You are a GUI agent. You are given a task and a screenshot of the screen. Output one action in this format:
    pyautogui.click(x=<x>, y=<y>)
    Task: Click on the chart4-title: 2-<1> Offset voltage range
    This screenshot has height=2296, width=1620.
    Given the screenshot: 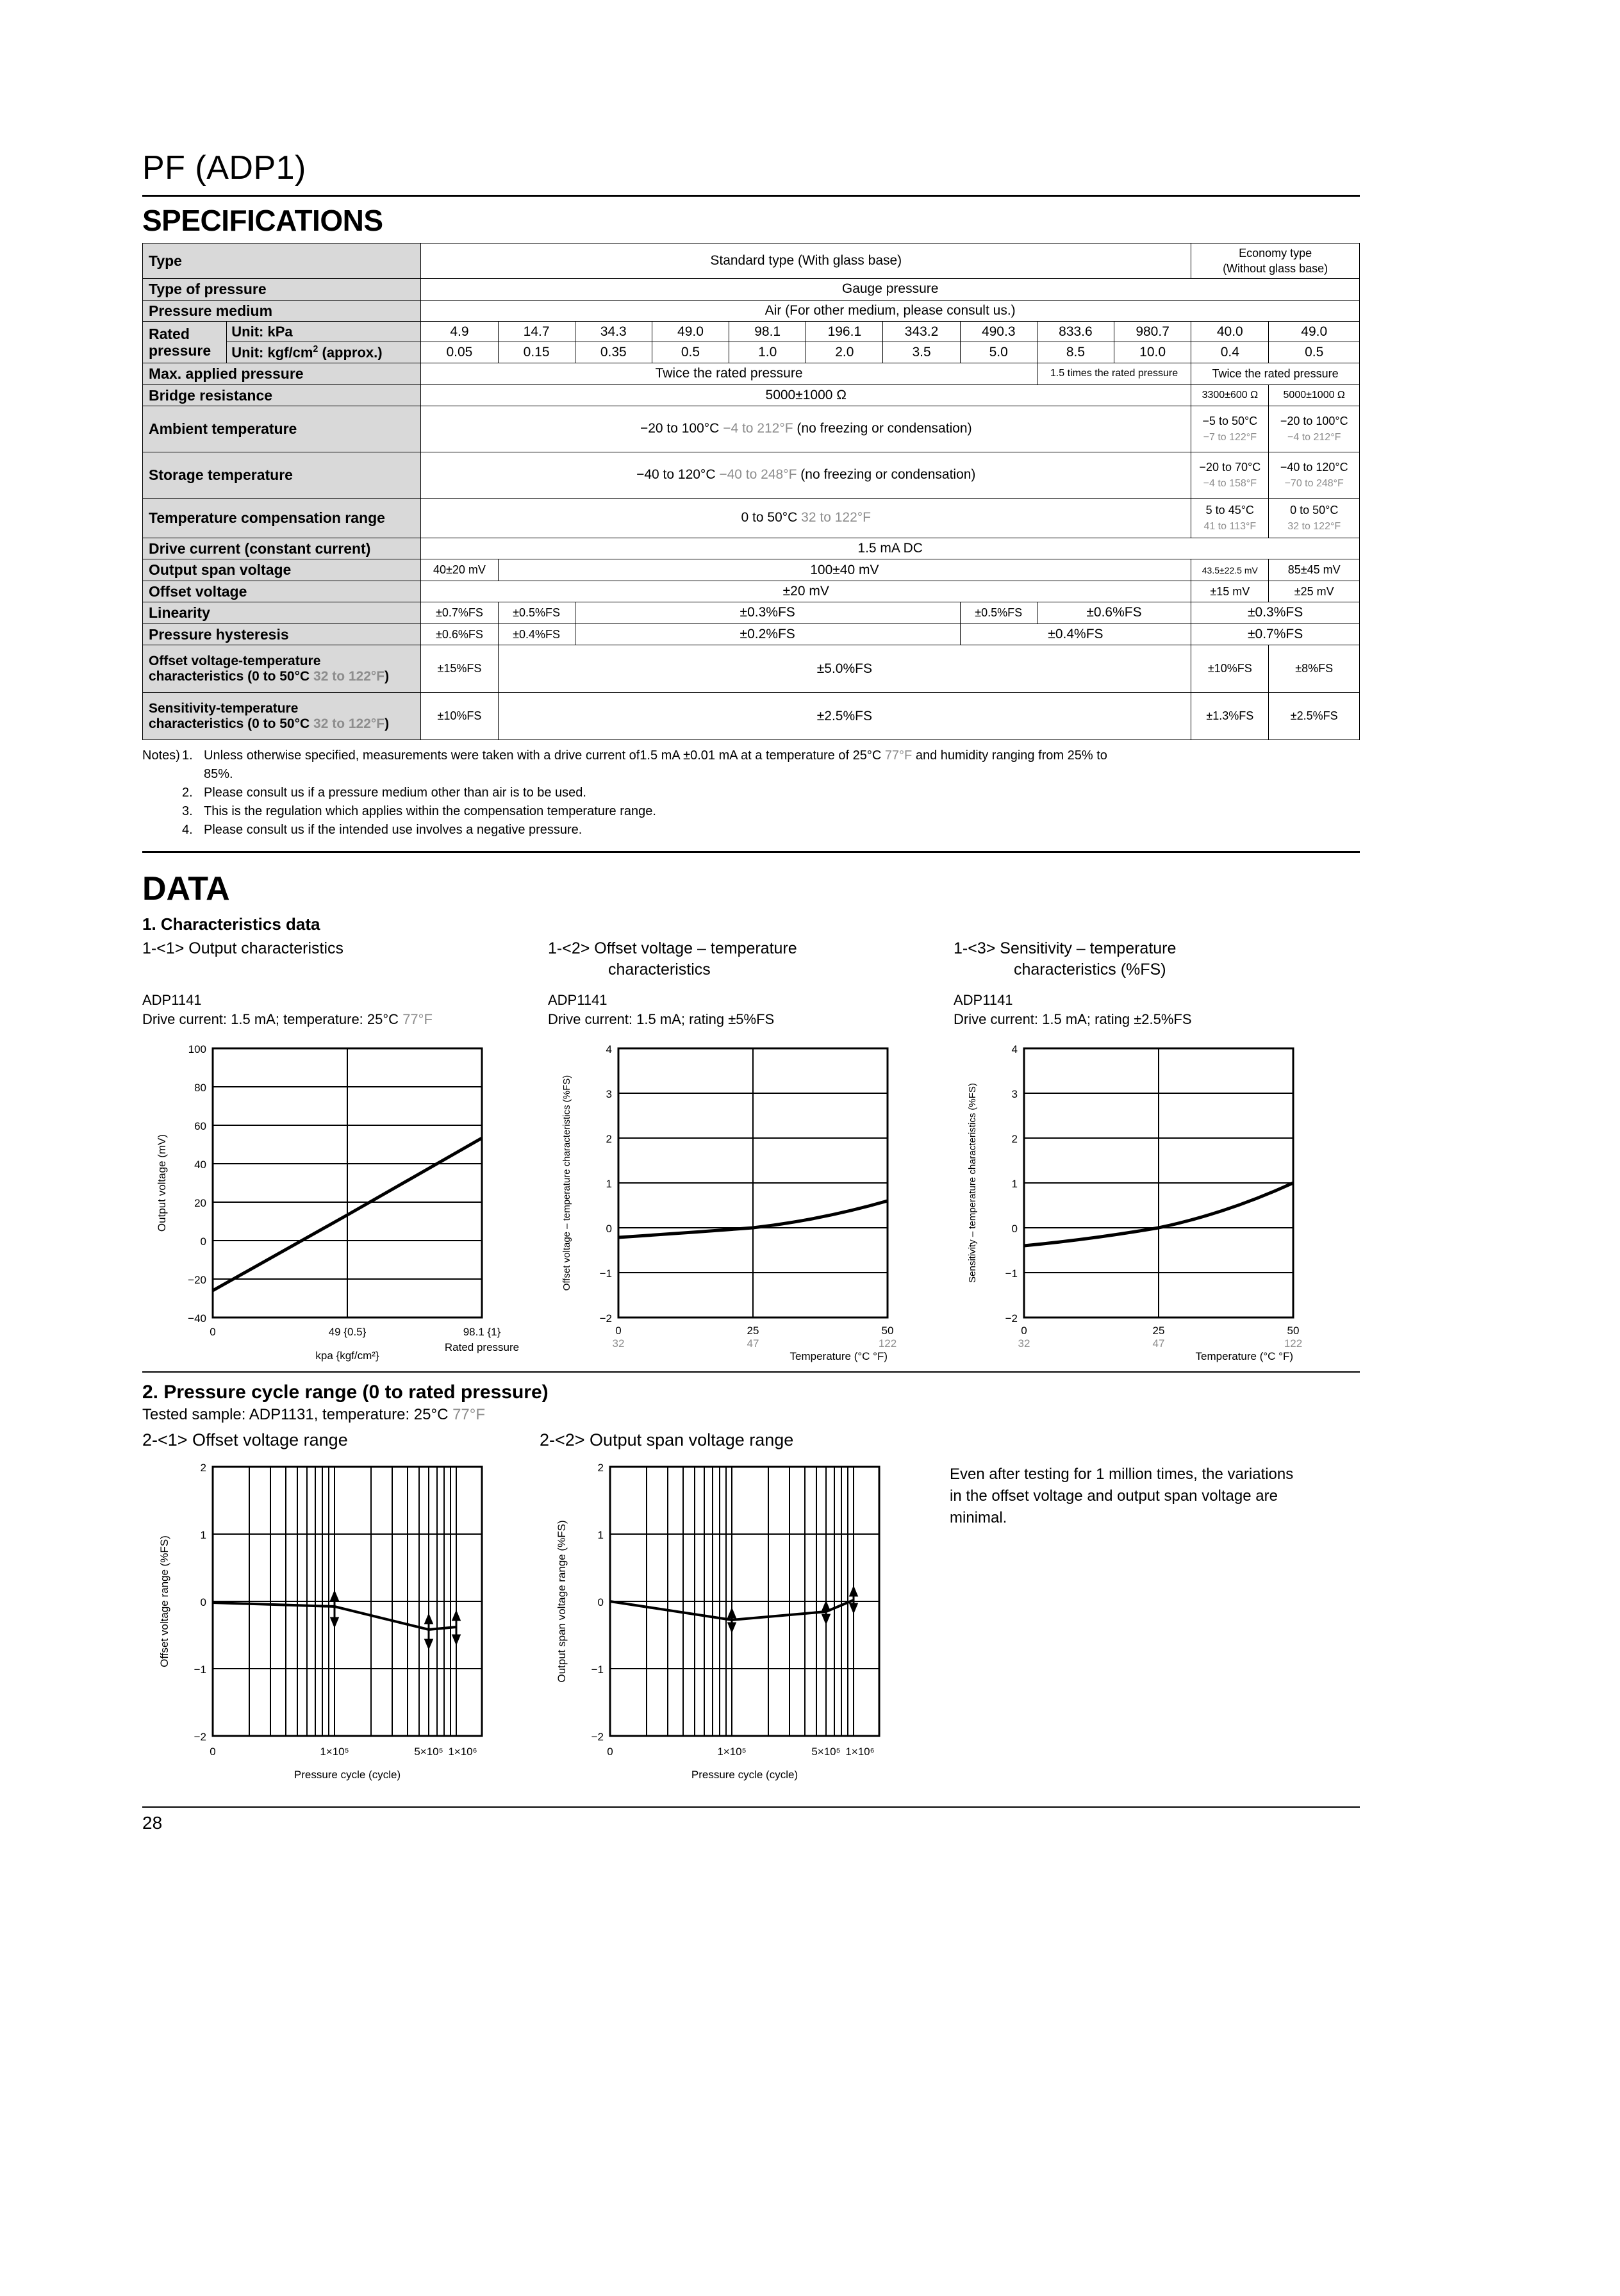 What is the action you would take?
    pyautogui.click(x=245, y=1439)
    